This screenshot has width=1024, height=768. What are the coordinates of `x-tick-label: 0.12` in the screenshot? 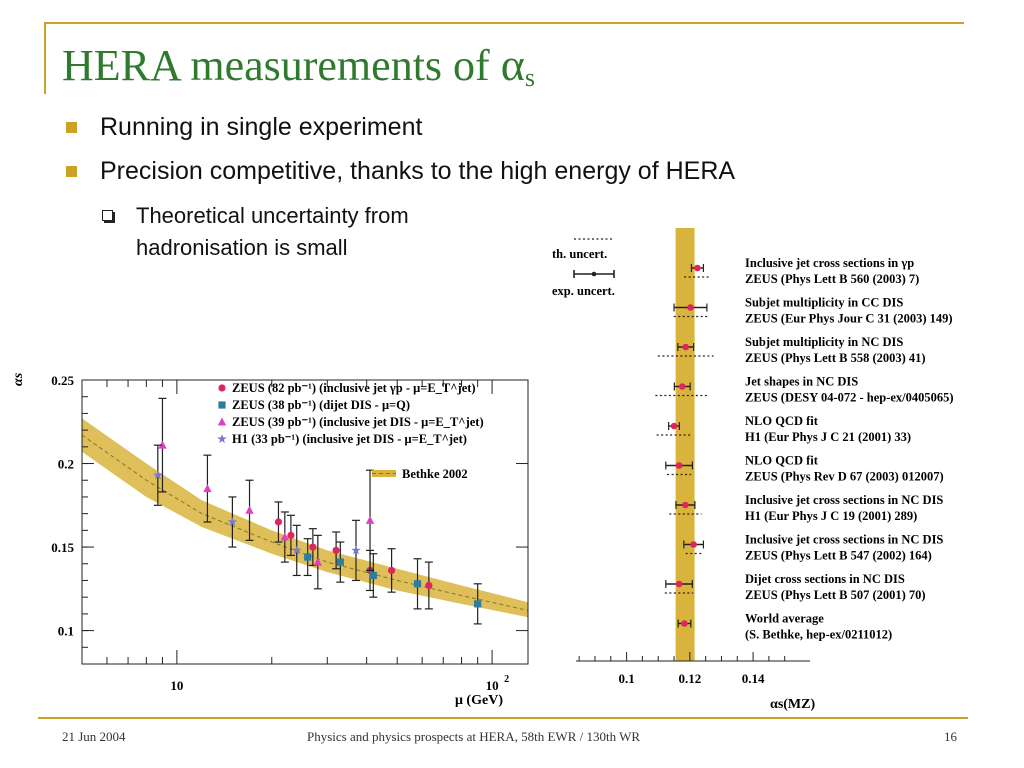 It's located at (689, 678).